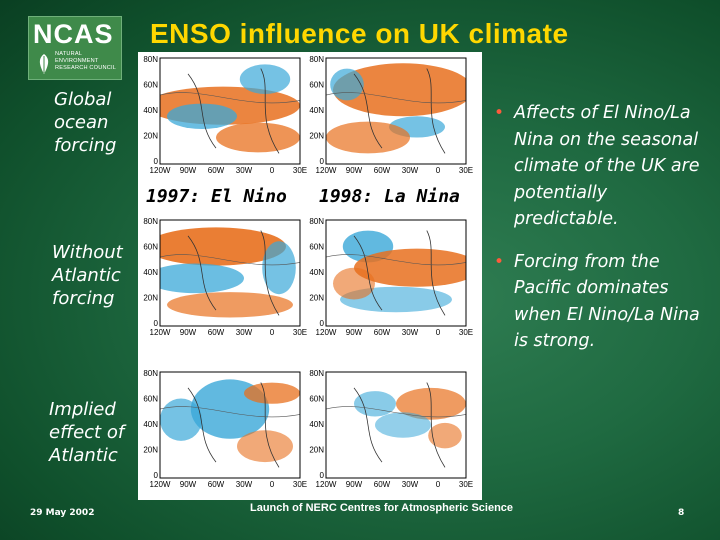 The height and width of the screenshot is (540, 720). Describe the element at coordinates (681, 513) in the screenshot. I see `page-number: 8` at that location.